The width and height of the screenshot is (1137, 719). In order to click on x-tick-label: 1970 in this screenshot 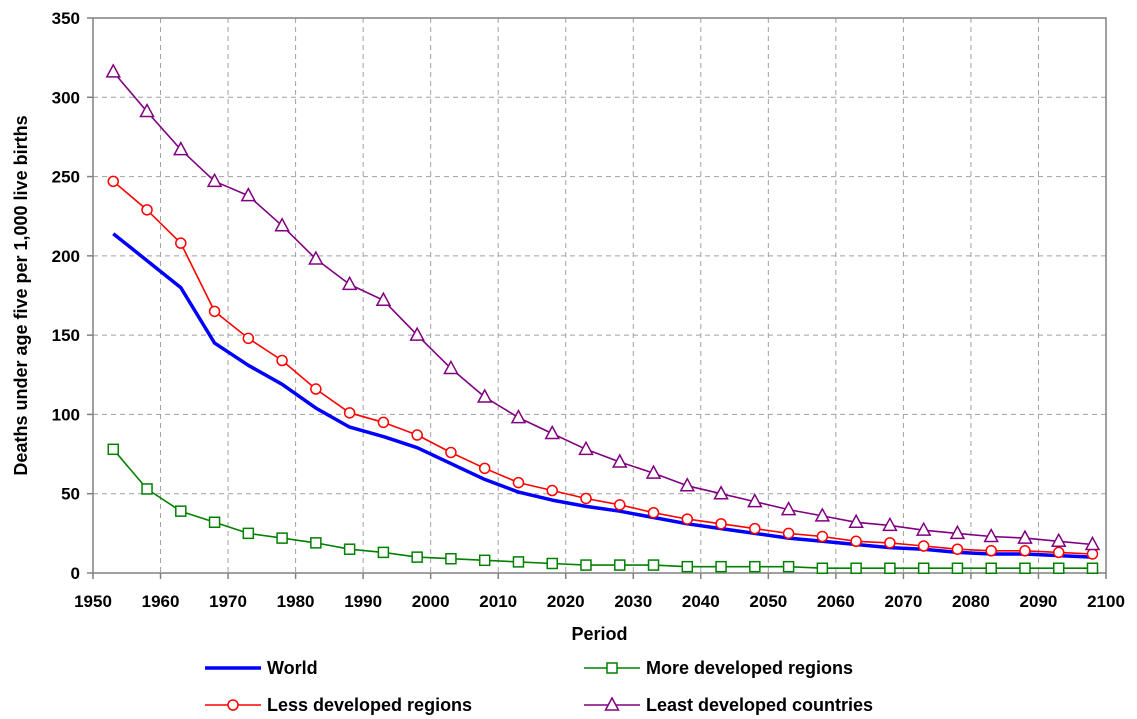, I will do `click(228, 601)`.